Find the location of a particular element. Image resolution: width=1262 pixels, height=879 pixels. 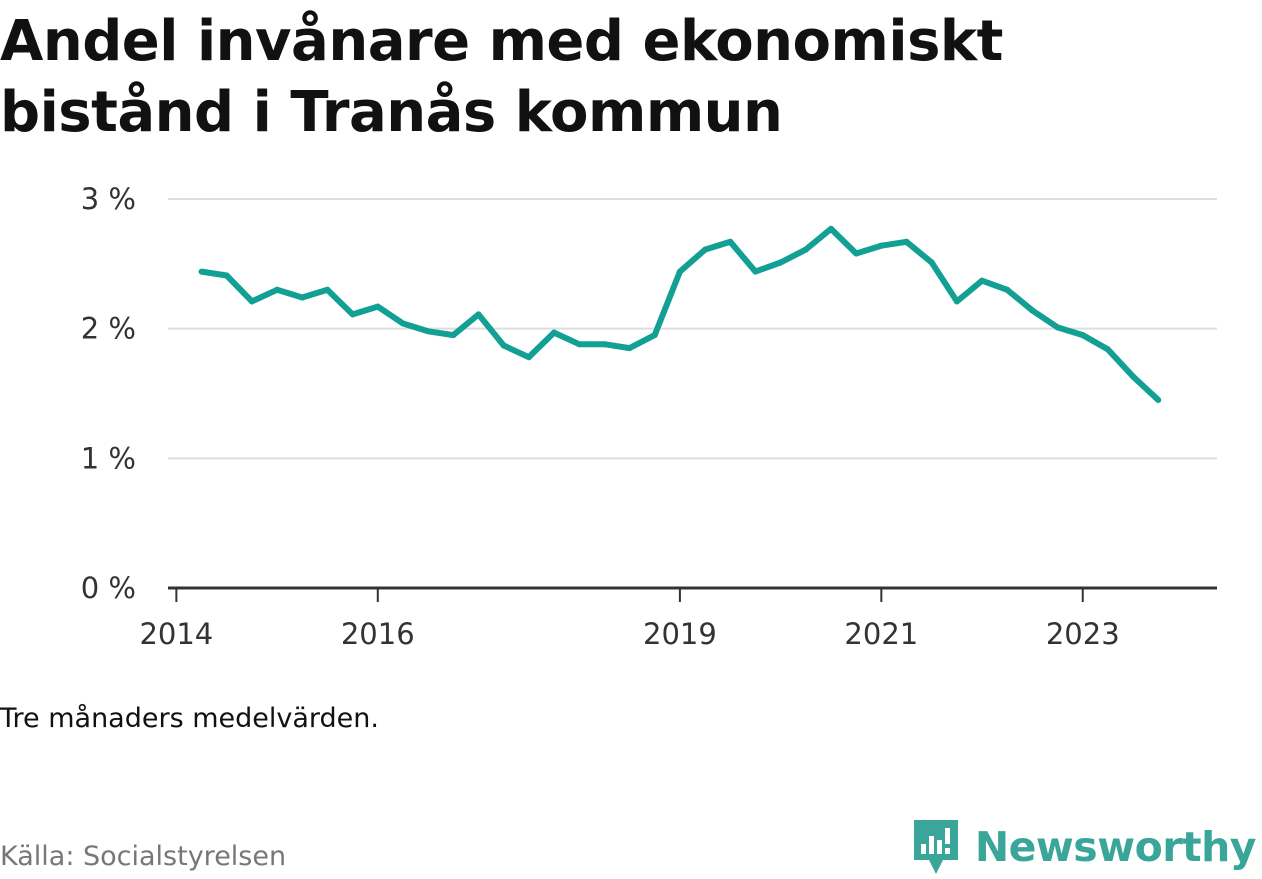

brand-logo: Newsworthy is located at coordinates (1084, 847).